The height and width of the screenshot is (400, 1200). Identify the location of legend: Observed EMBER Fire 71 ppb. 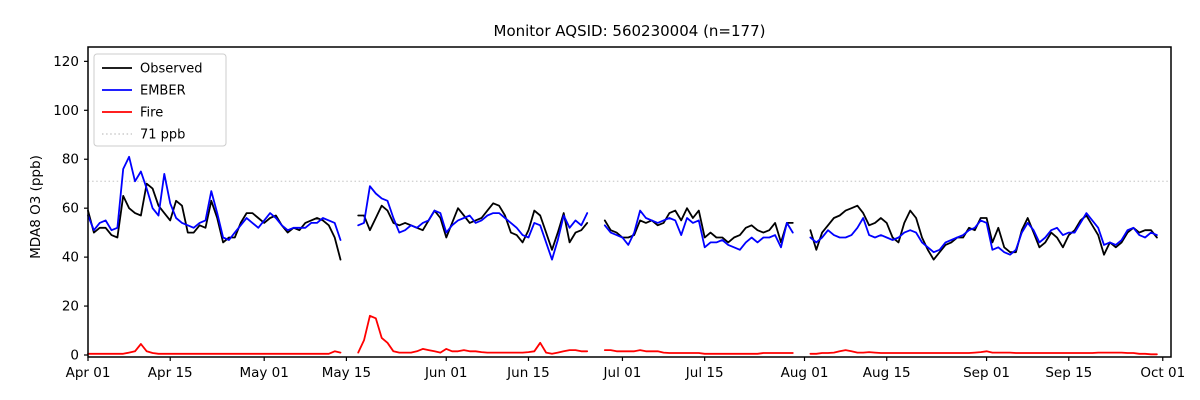
(160, 100).